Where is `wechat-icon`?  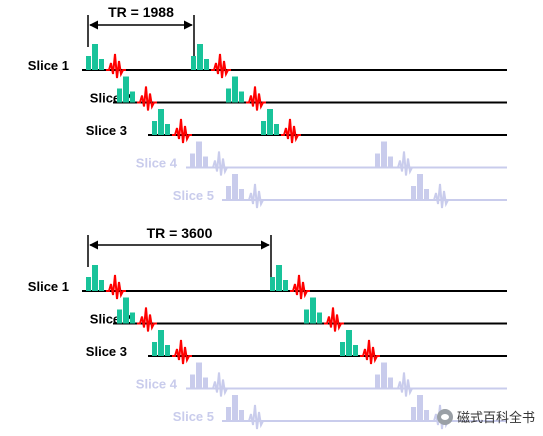 wechat-icon is located at coordinates (444, 416).